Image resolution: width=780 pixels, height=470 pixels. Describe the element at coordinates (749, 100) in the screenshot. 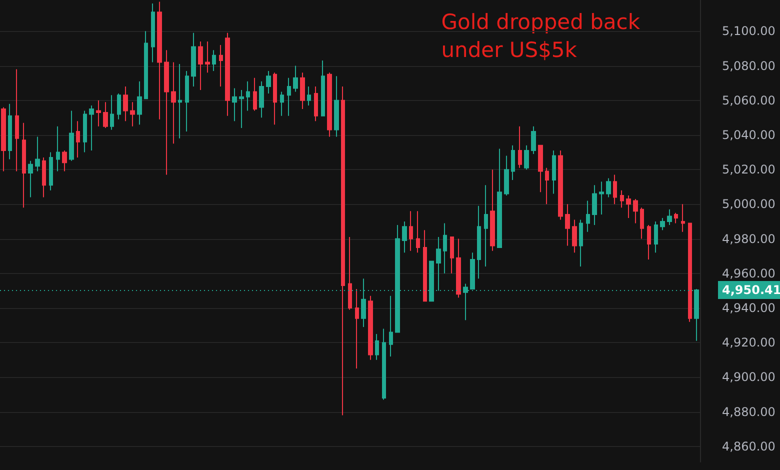

I see `y-tick-label: 5,060.00` at that location.